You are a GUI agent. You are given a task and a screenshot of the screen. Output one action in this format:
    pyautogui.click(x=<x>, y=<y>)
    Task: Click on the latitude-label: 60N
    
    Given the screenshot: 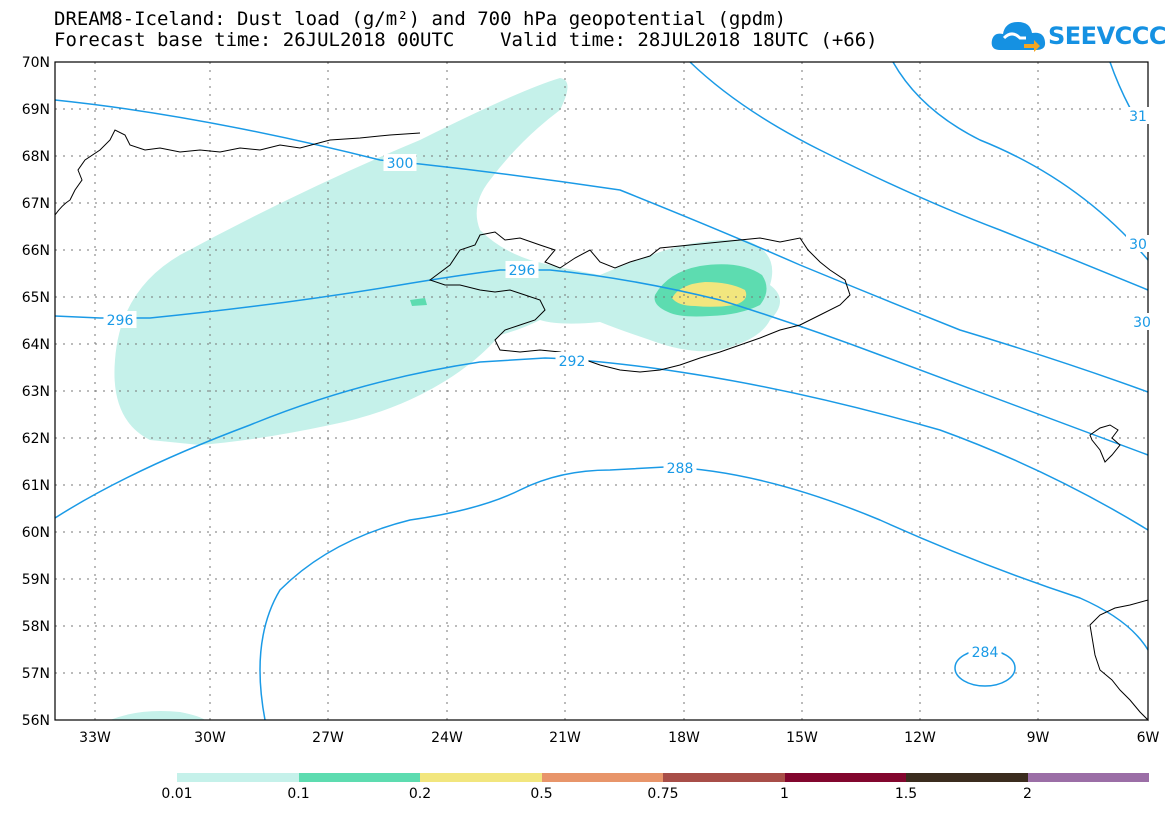 What is the action you would take?
    pyautogui.click(x=36, y=533)
    